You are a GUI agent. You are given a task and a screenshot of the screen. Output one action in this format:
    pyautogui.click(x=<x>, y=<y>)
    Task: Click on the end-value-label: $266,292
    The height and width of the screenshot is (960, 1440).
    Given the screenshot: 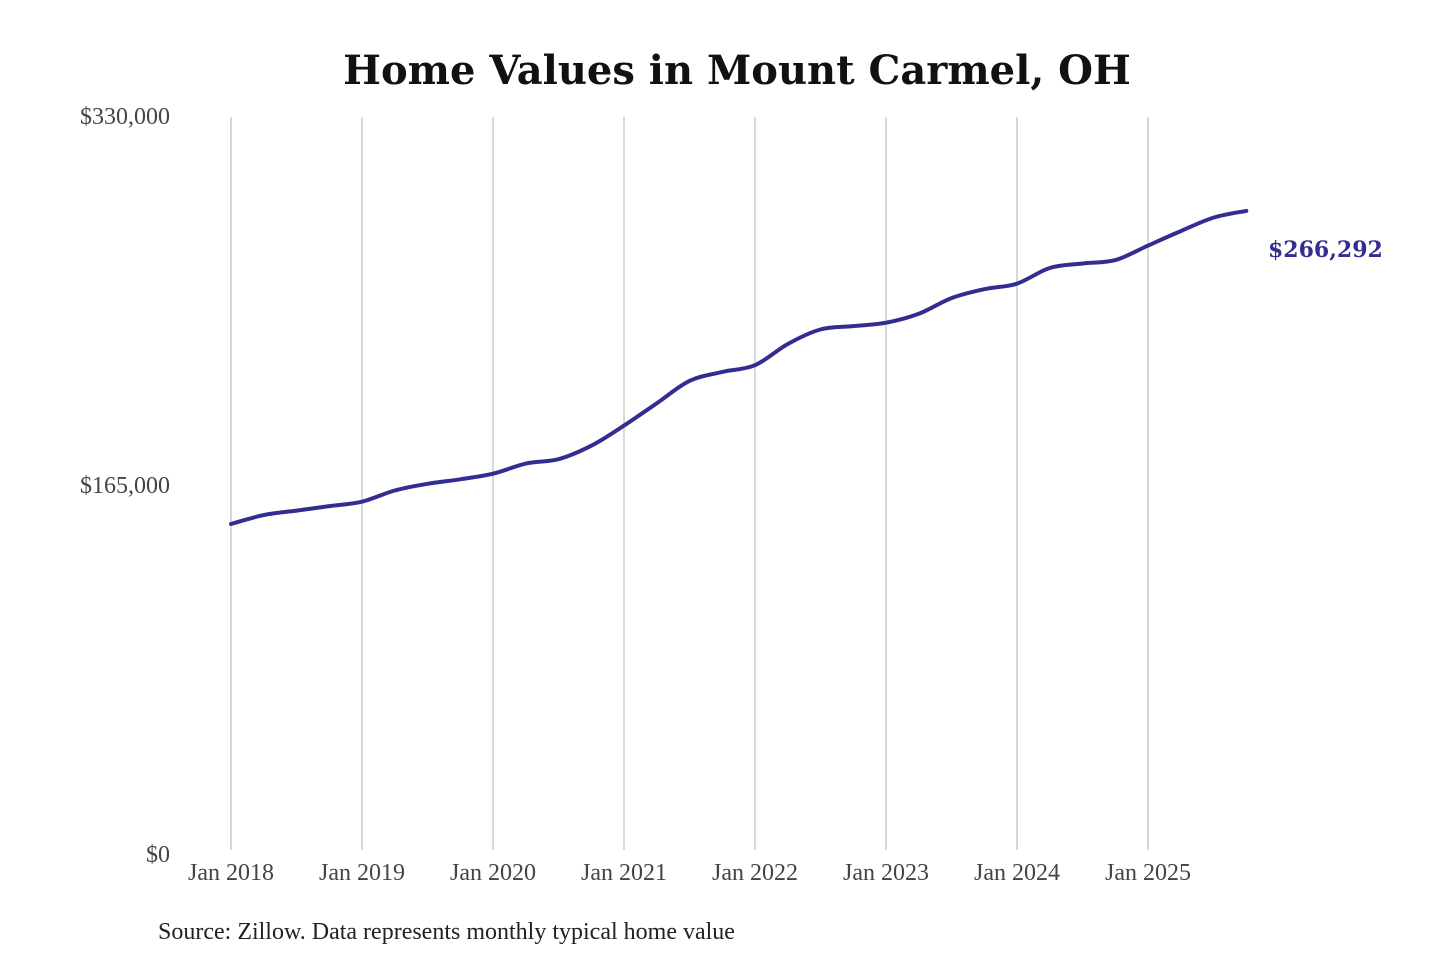 What is the action you would take?
    pyautogui.click(x=1325, y=250)
    